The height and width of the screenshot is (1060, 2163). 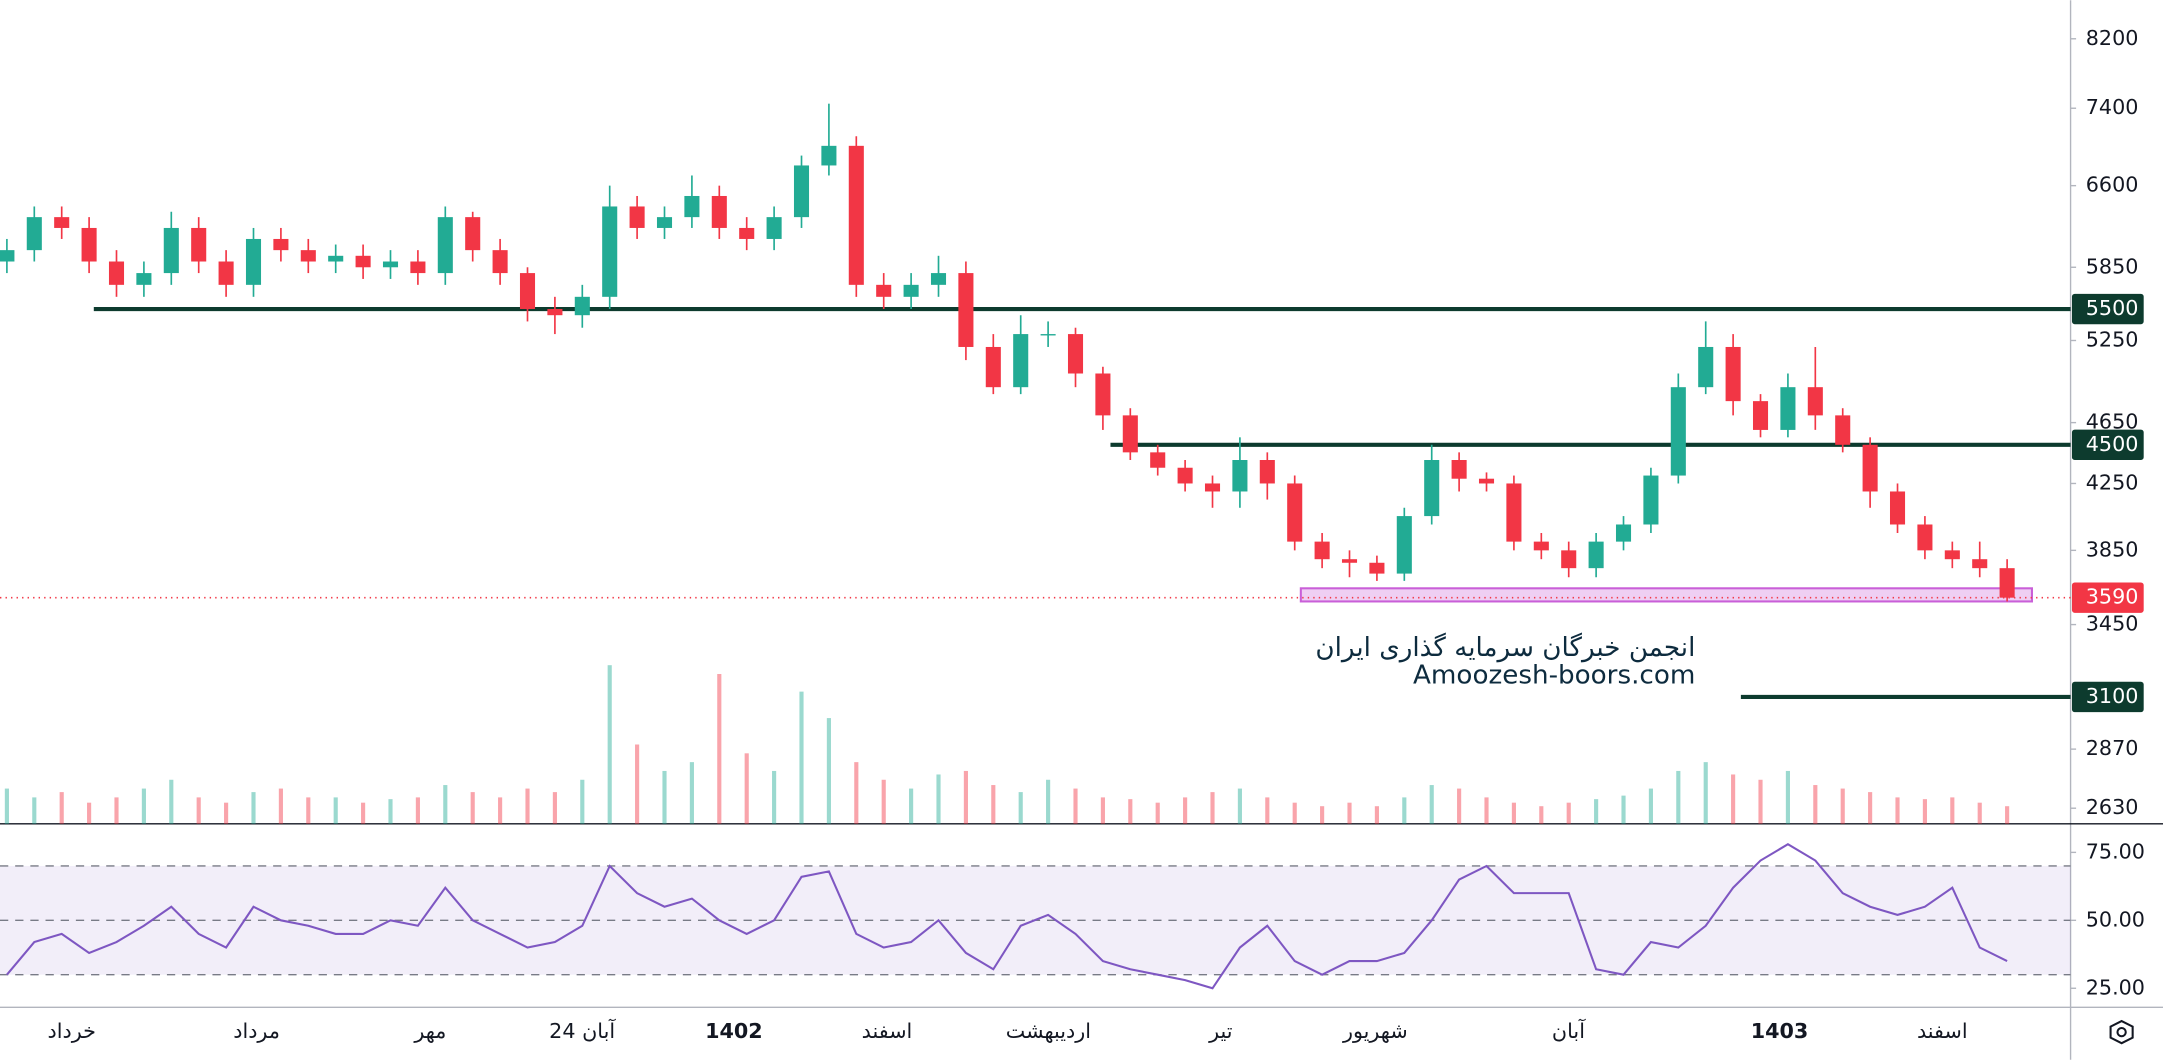 I want to click on watermark-title: انجمن خبرگان سرمایه گذاری ایران, so click(x=1505, y=647).